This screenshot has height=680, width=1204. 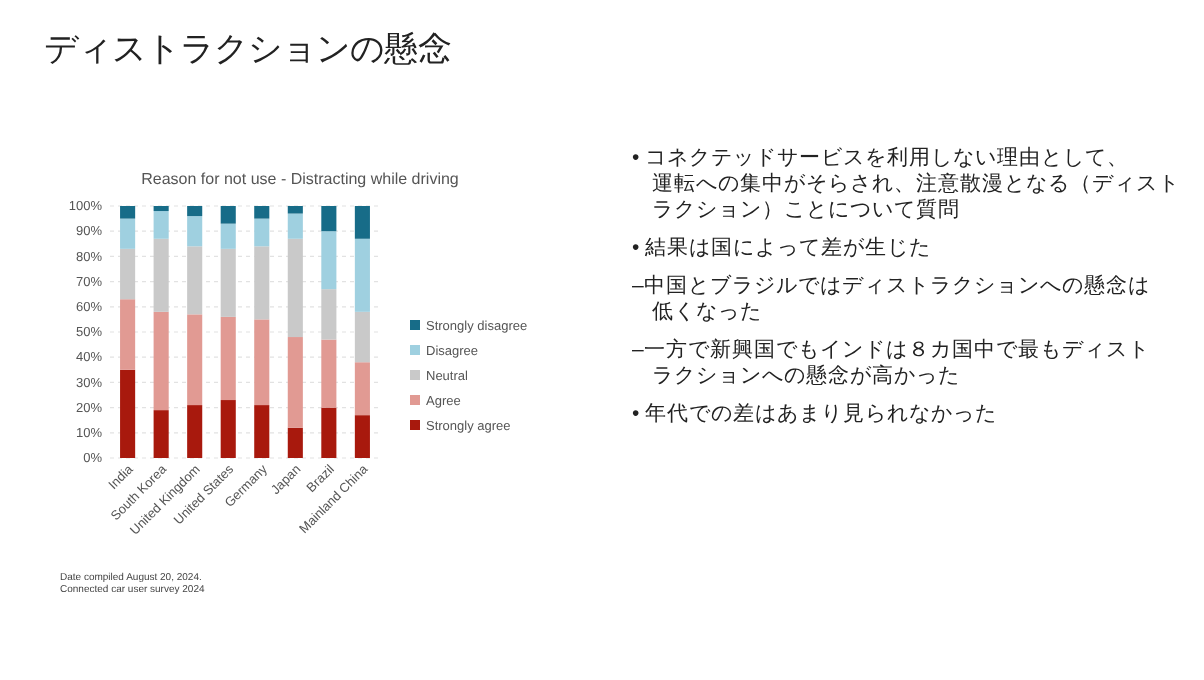 What do you see at coordinates (782, 247) in the screenshot?
I see `text: • 結果は国によって差が生じた` at bounding box center [782, 247].